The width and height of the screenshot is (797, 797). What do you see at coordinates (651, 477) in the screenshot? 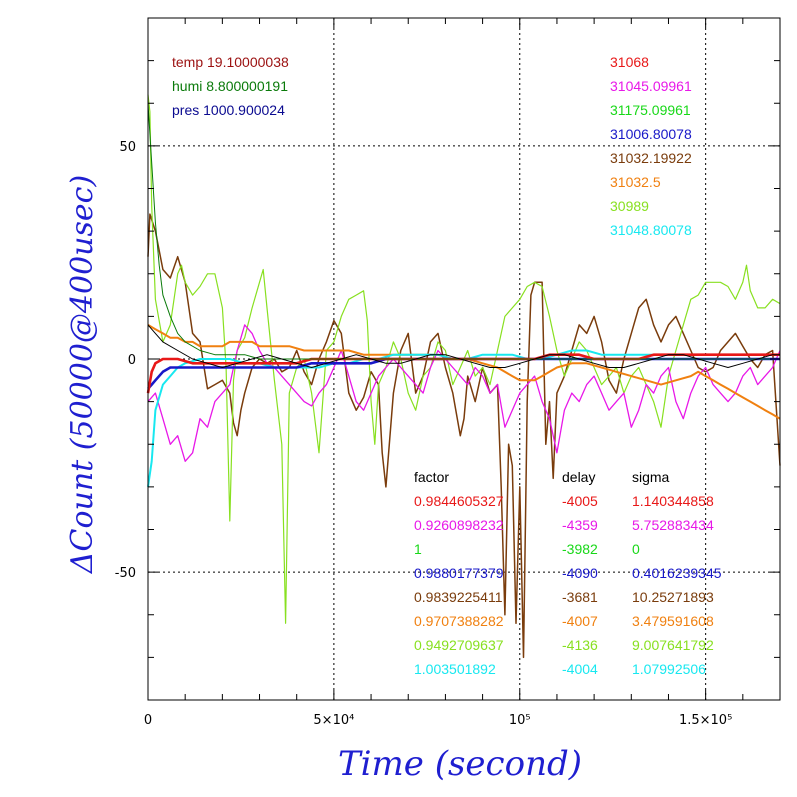
I see `table-header: sigma` at bounding box center [651, 477].